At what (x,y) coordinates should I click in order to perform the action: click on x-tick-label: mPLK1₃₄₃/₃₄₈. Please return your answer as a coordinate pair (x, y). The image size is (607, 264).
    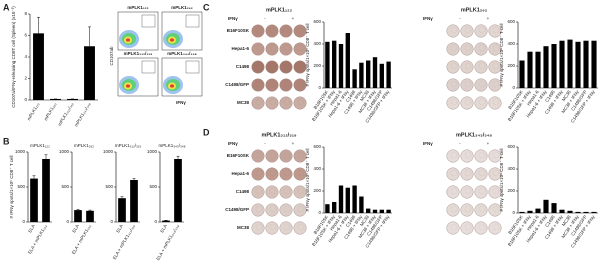
    Looking at the image, I should click on (83, 114).